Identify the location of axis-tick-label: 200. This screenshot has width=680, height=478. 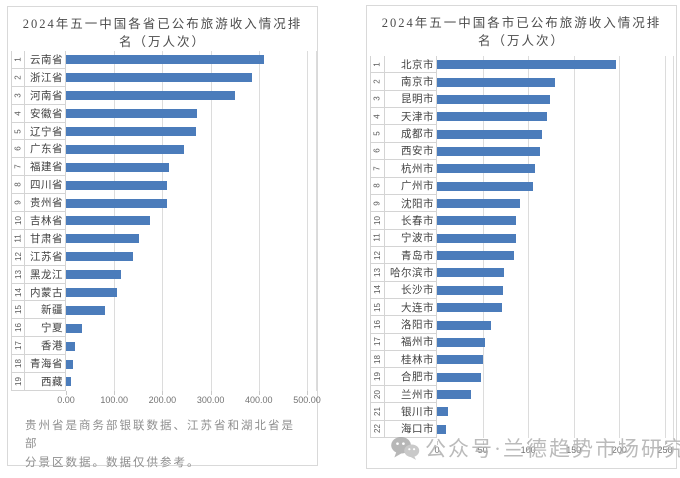
(619, 450).